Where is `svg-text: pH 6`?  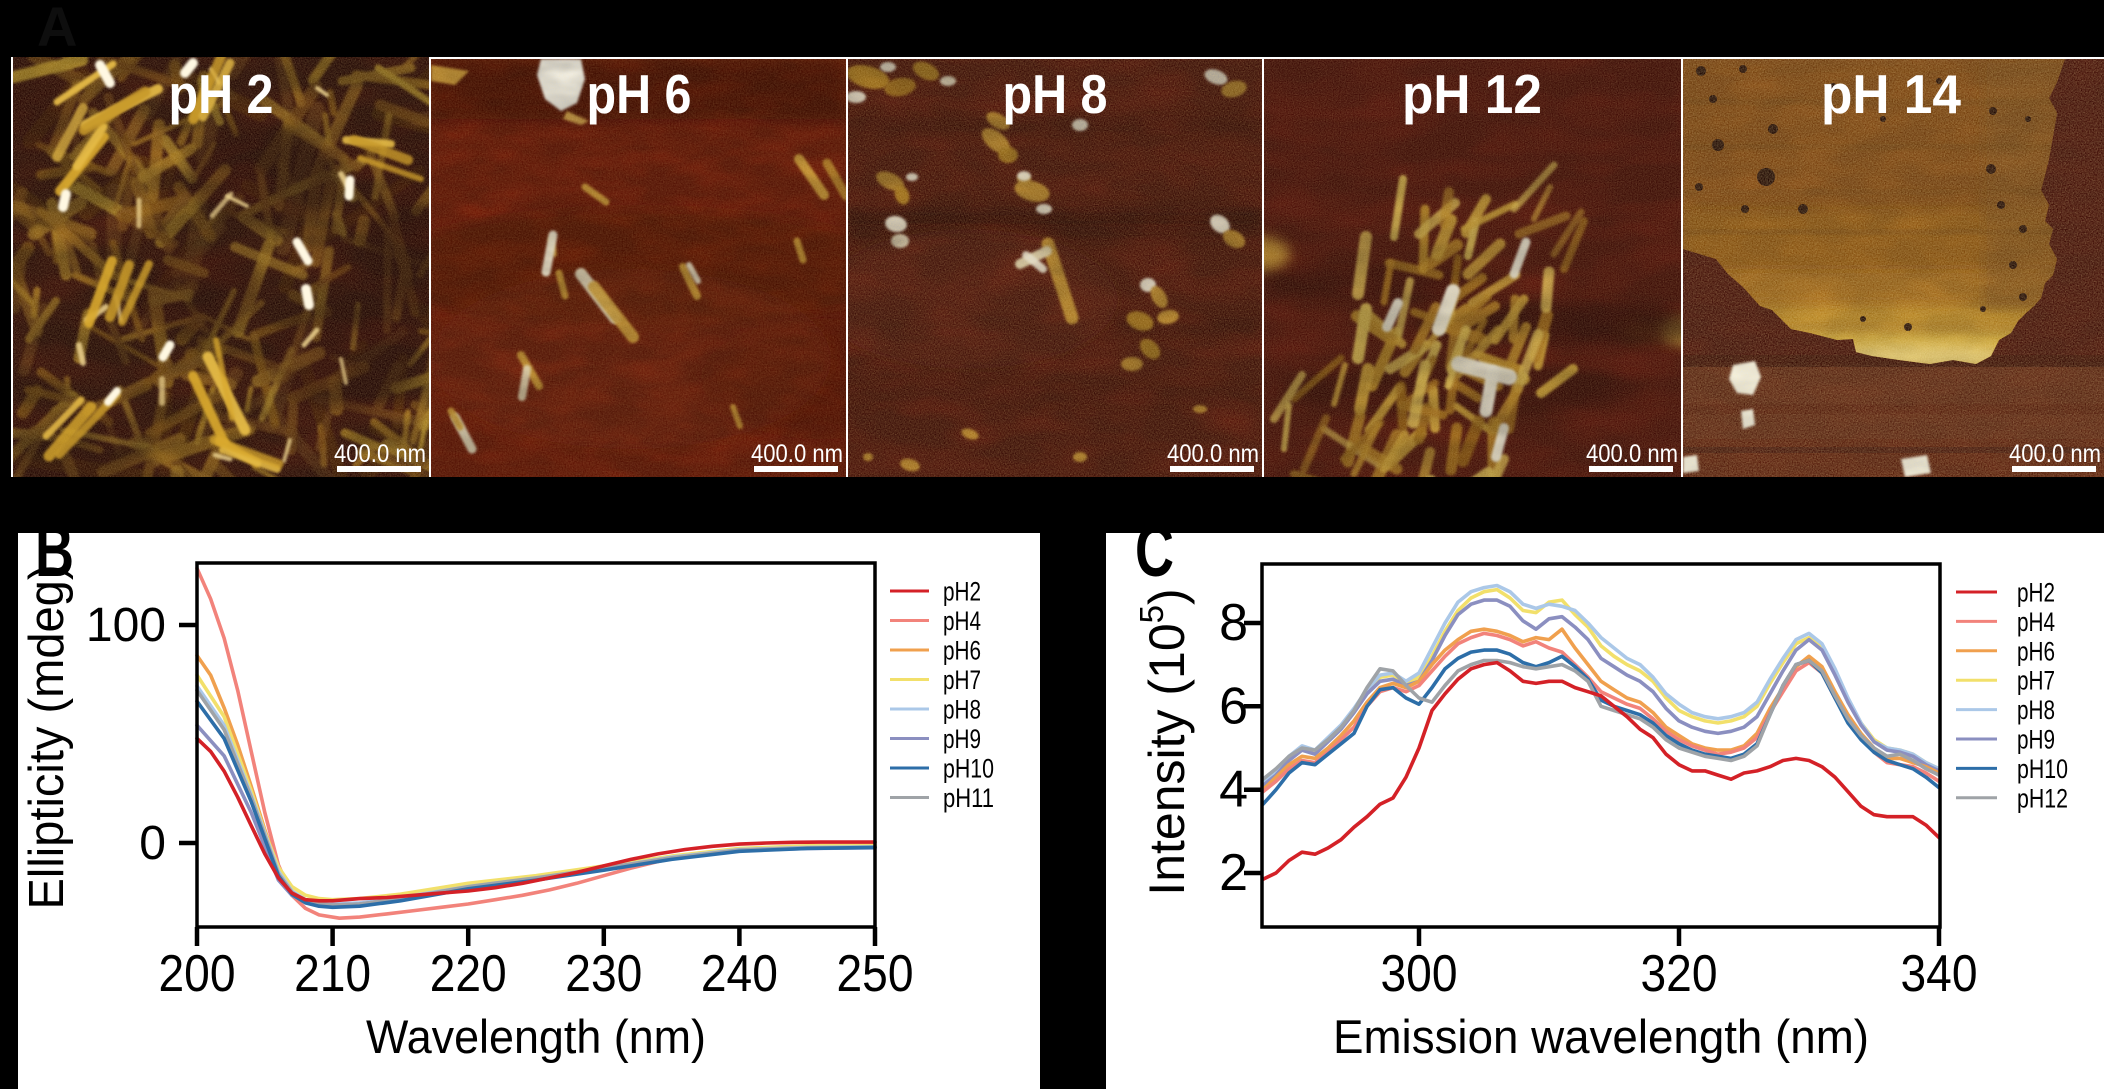 svg-text: pH 6 is located at coordinates (639, 94).